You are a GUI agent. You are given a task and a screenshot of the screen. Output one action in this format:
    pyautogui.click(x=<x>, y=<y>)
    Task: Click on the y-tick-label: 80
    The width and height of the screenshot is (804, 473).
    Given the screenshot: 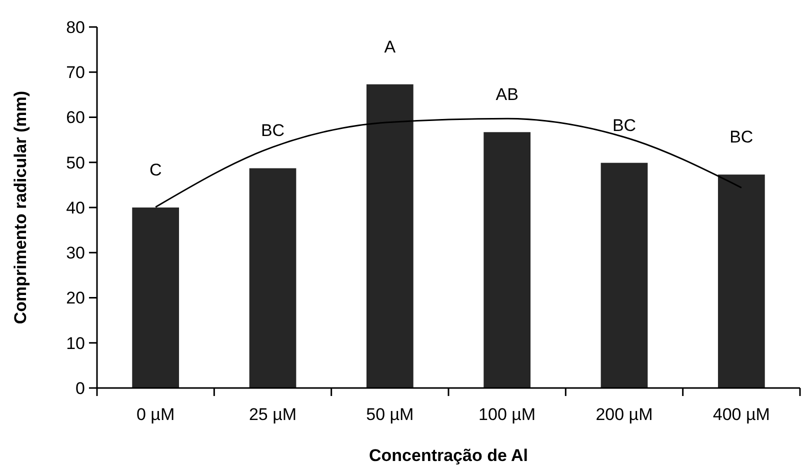 What is the action you would take?
    pyautogui.click(x=75, y=27)
    